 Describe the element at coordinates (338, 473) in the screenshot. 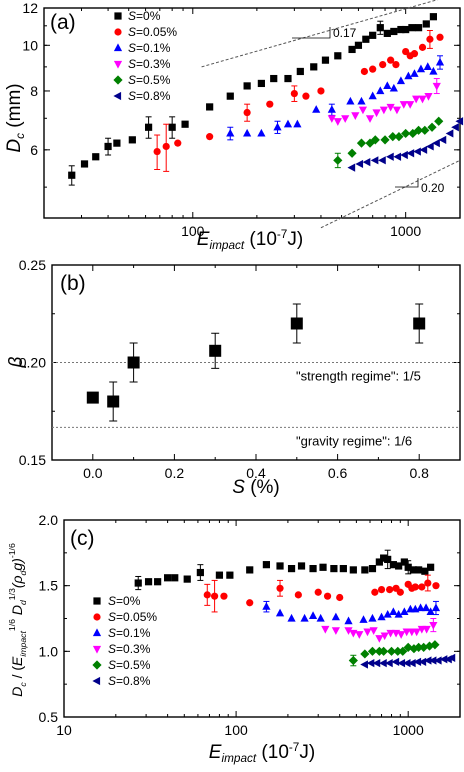

I see `x-tick-label: 0.6` at that location.